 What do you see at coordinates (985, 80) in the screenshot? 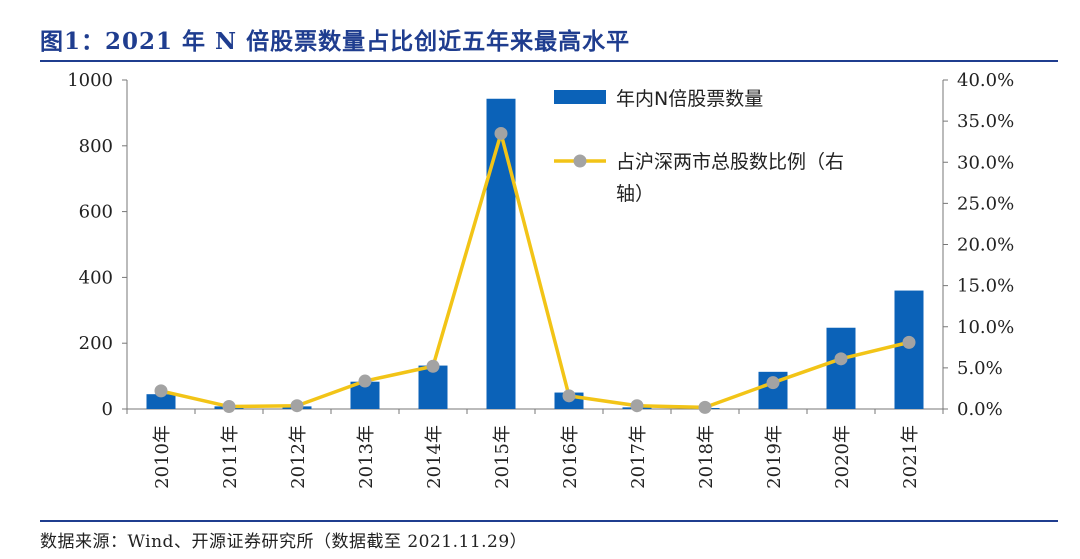
I see `y-tick-label-right: 40.0%` at bounding box center [985, 80].